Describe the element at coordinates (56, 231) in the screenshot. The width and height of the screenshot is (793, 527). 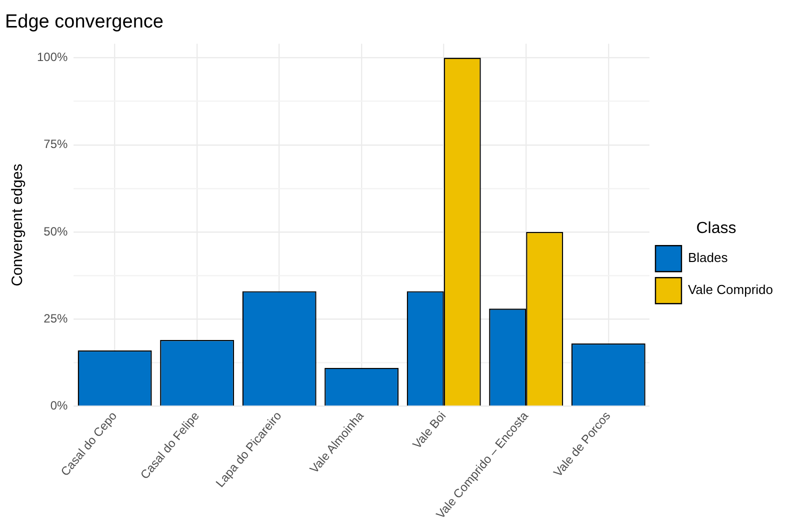
I see `y-tick-label: 50%` at that location.